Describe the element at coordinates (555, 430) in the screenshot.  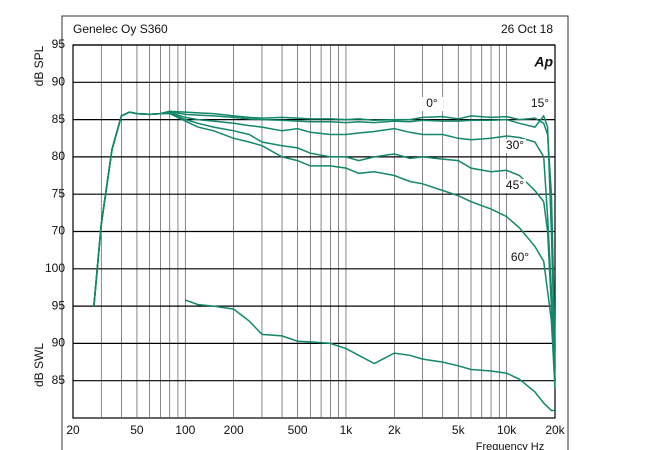
I see `x-tick-label: 20k` at that location.